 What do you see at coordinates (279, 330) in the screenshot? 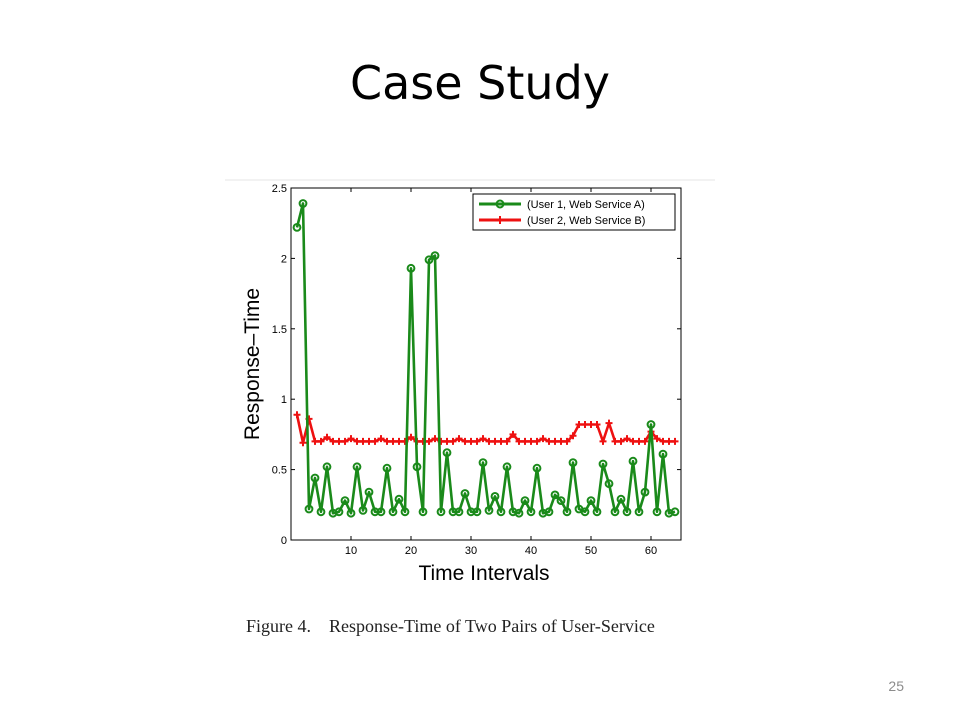
I see `y-tick-label: 1.5` at bounding box center [279, 330].